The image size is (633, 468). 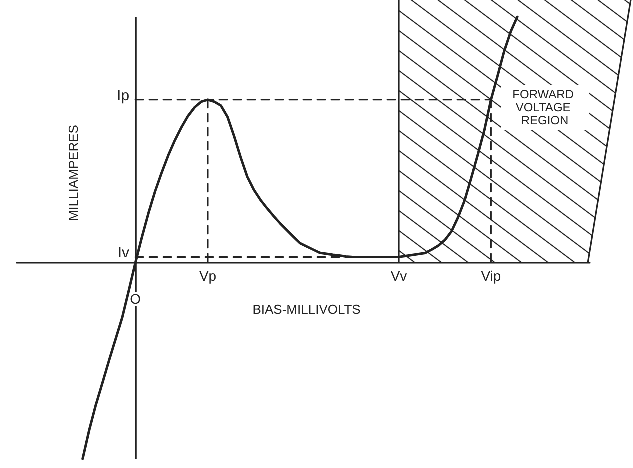 I want to click on series-label: Ip, so click(x=123, y=95).